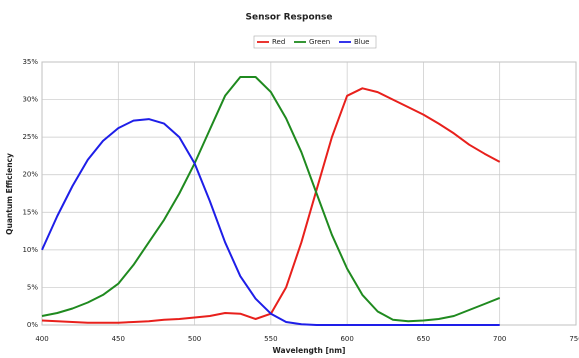 This screenshot has height=358, width=579. Describe the element at coordinates (194, 339) in the screenshot. I see `x-tick-label: 500` at that location.